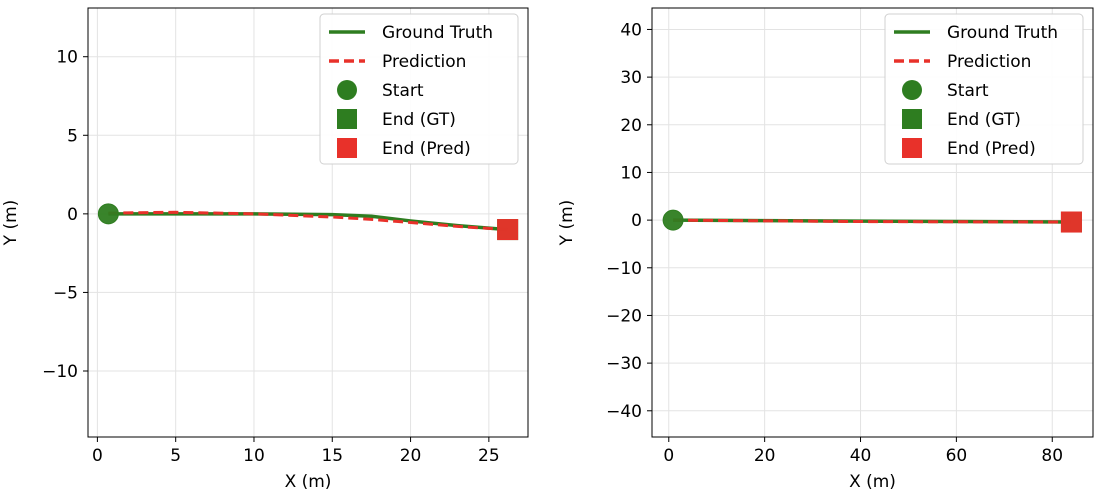 This screenshot has height=502, width=1105. I want to click on x-tick-label: 15, so click(332, 456).